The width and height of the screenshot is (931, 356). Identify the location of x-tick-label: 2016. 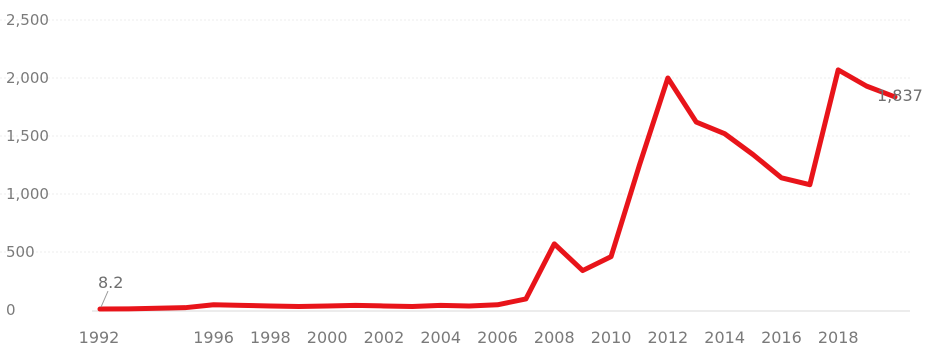
(781, 337).